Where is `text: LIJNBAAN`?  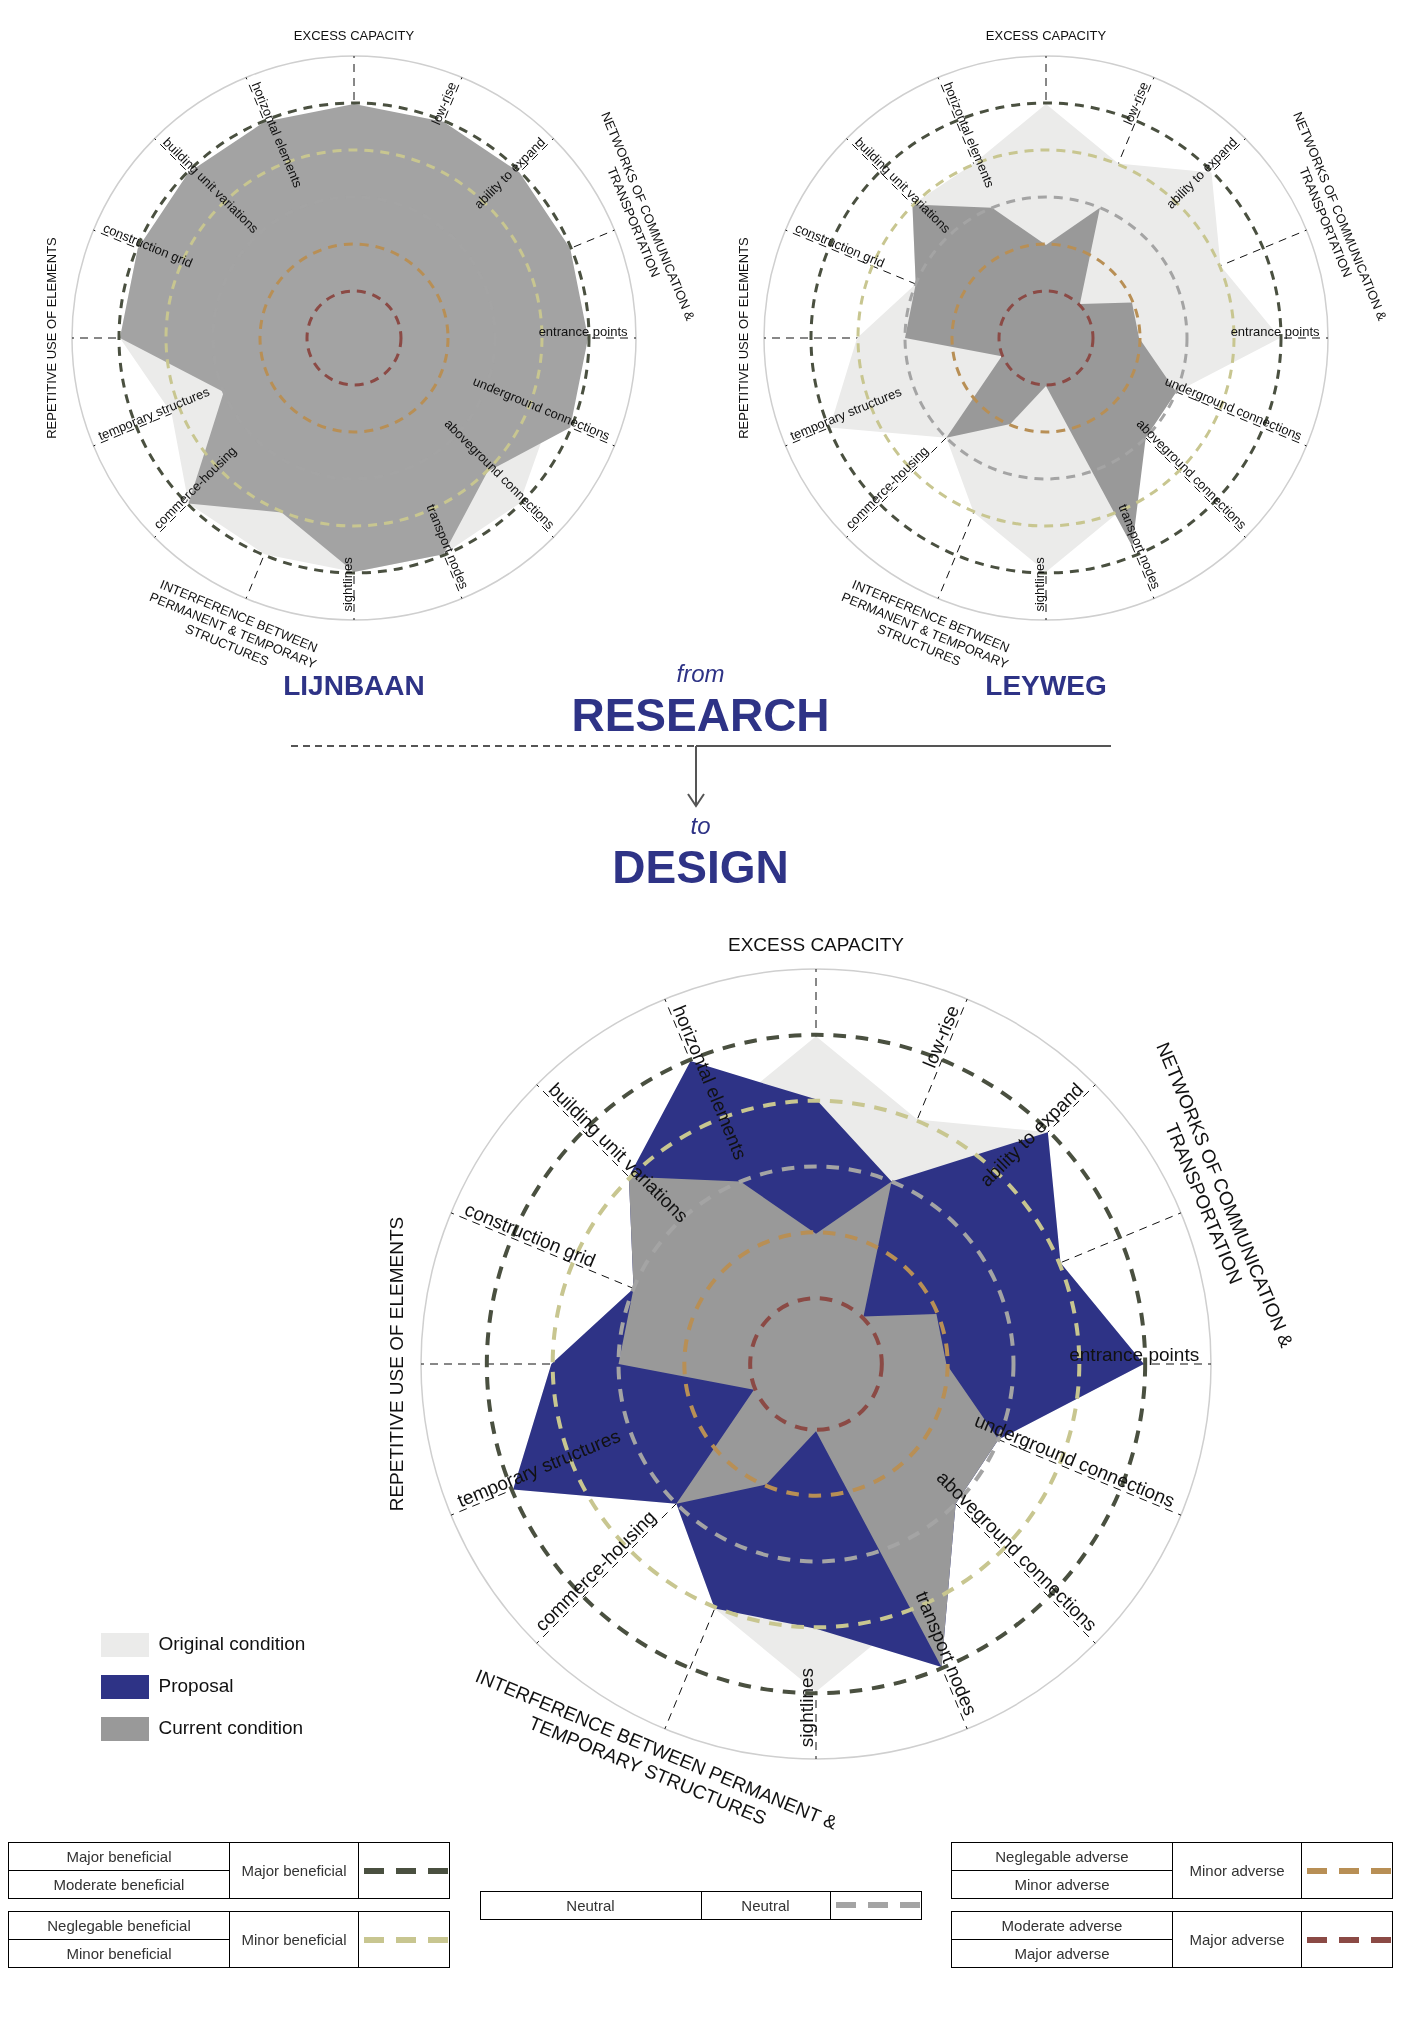 text: LIJNBAAN is located at coordinates (354, 685).